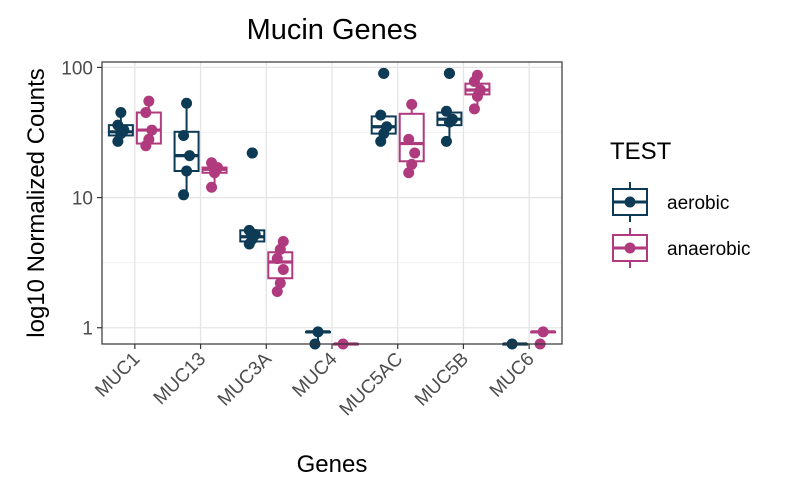  I want to click on y-tick-label: 100, so click(77, 68).